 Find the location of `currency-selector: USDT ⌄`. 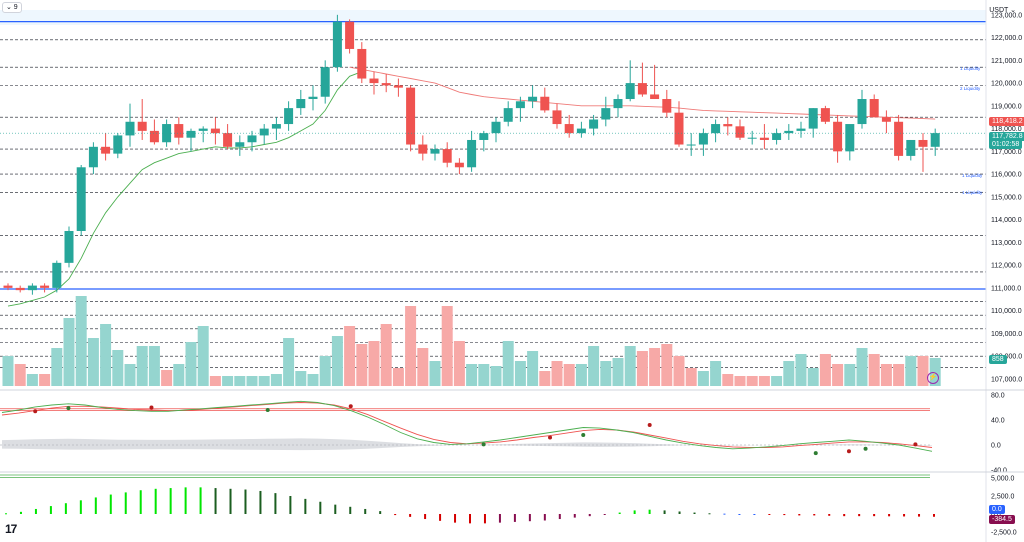

currency-selector: USDT ⌄ is located at coordinates (1002, 10).